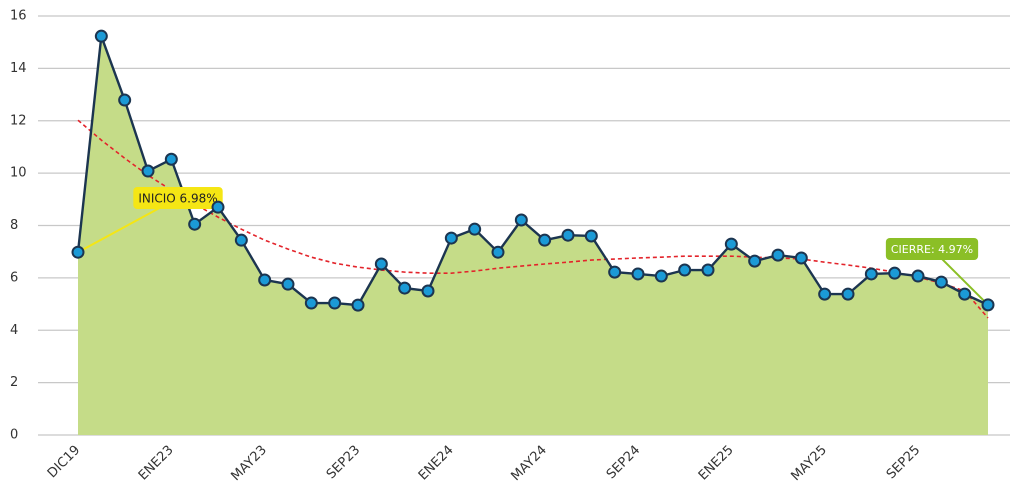 This screenshot has height=481, width=1010. I want to click on y-tick-label: 2, so click(14, 382).